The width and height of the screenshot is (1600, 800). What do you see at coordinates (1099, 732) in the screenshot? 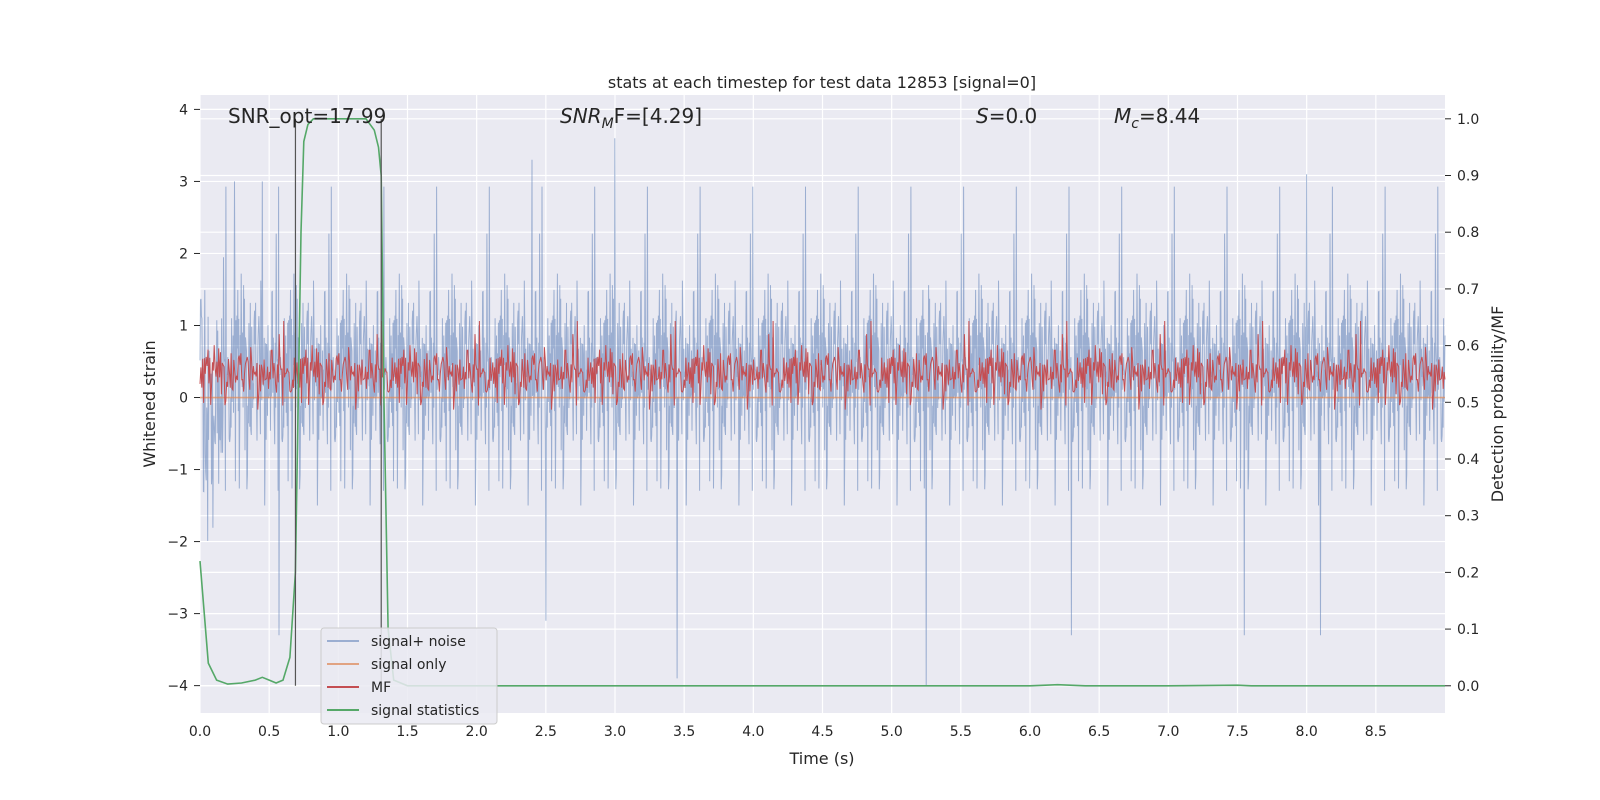
I see `x-tick-label: 6.5` at bounding box center [1099, 732].